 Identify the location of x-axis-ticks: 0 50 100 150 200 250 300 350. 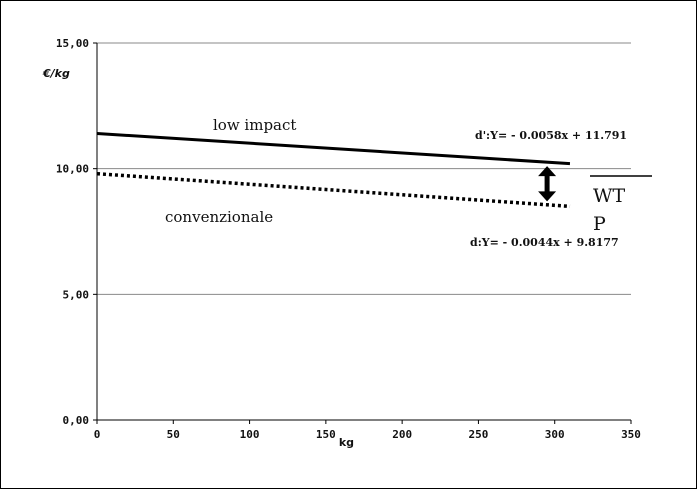
(367, 430).